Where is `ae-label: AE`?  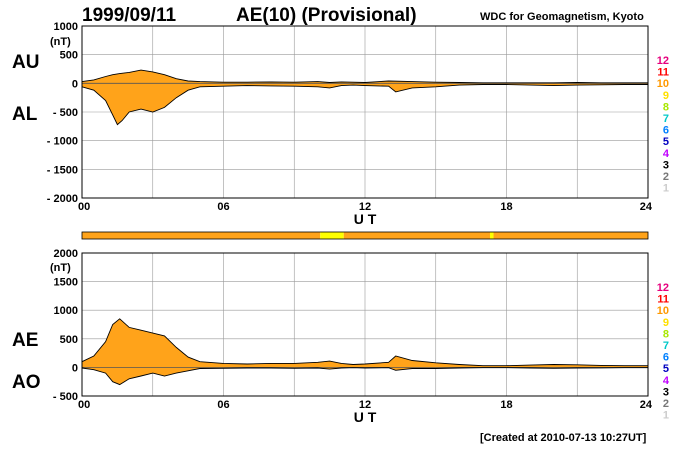 ae-label: AE is located at coordinates (25, 340).